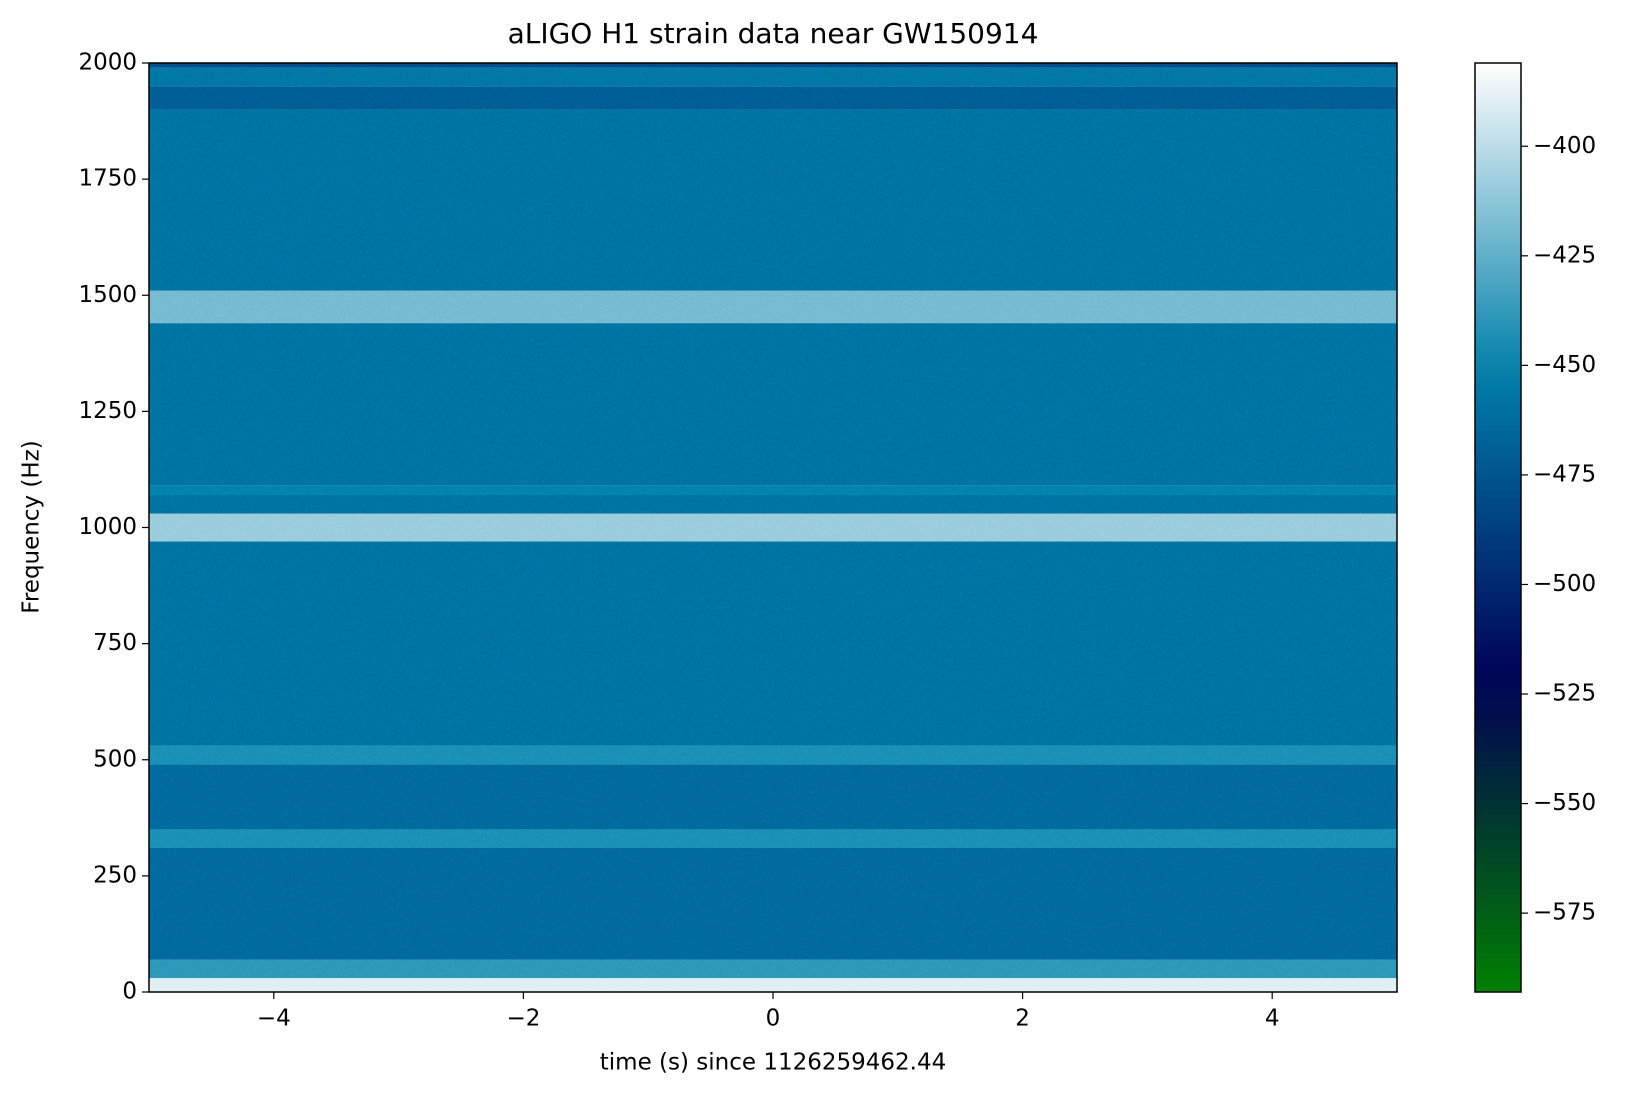  What do you see at coordinates (773, 1019) in the screenshot?
I see `x-tick-label: 0` at bounding box center [773, 1019].